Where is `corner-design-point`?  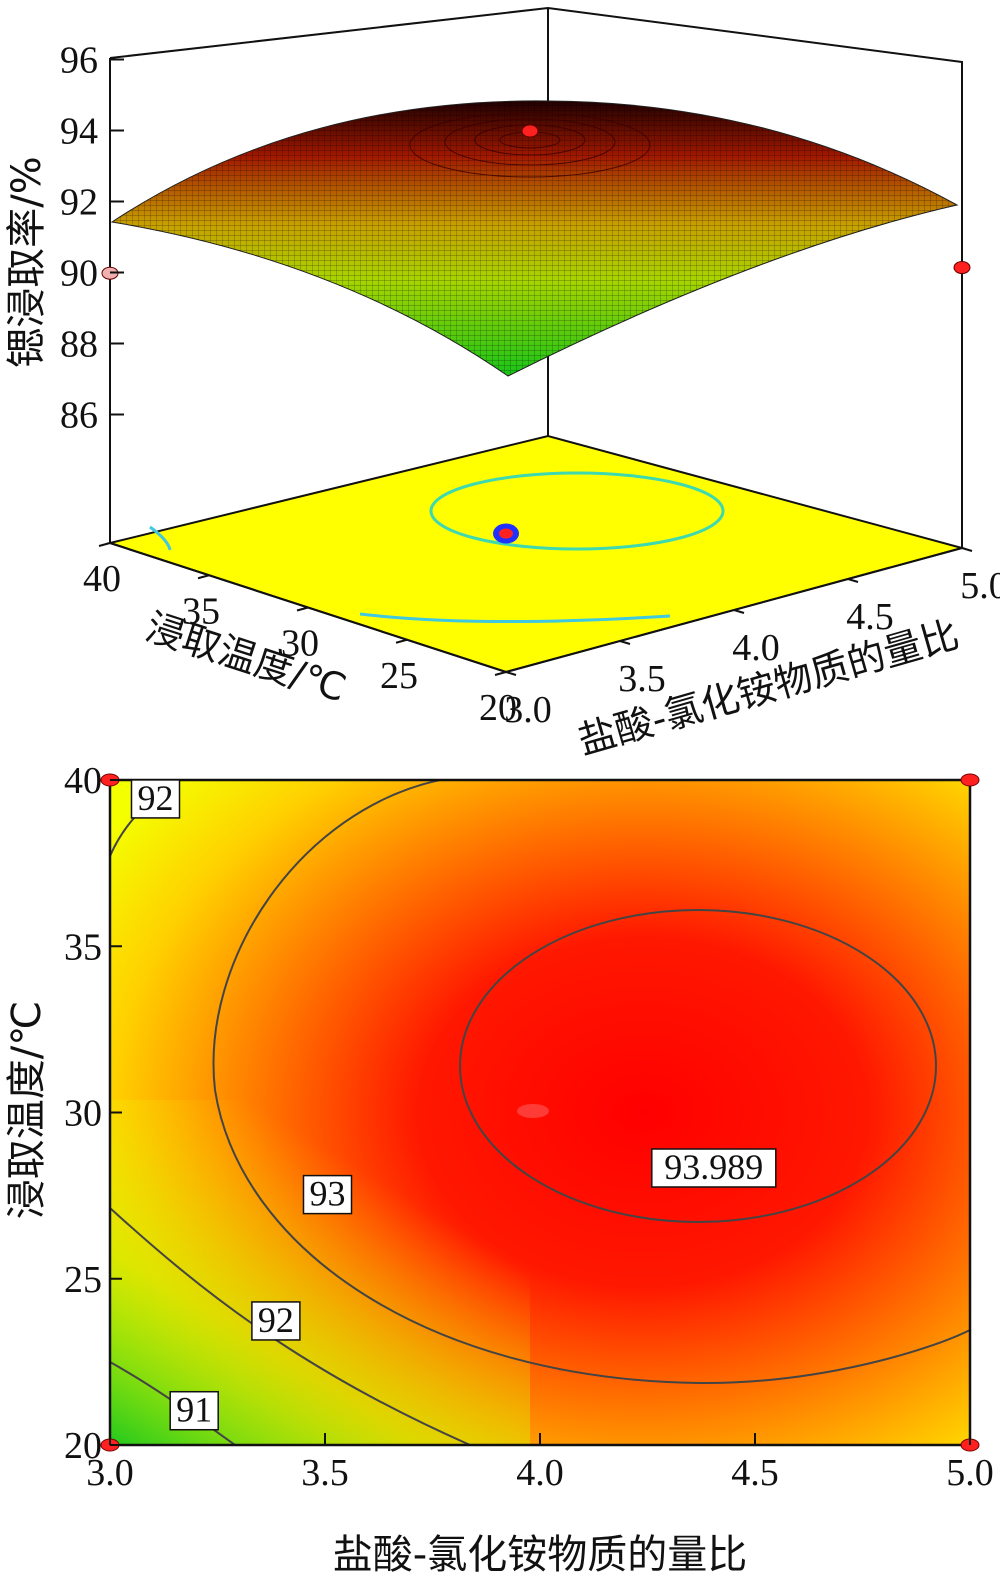
corner-design-point is located at coordinates (970, 780).